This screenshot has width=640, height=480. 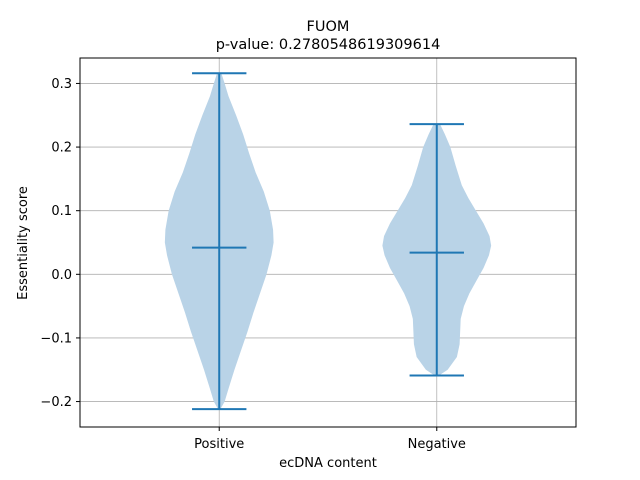 What do you see at coordinates (328, 27) in the screenshot?
I see `chart-title: FUOM` at bounding box center [328, 27].